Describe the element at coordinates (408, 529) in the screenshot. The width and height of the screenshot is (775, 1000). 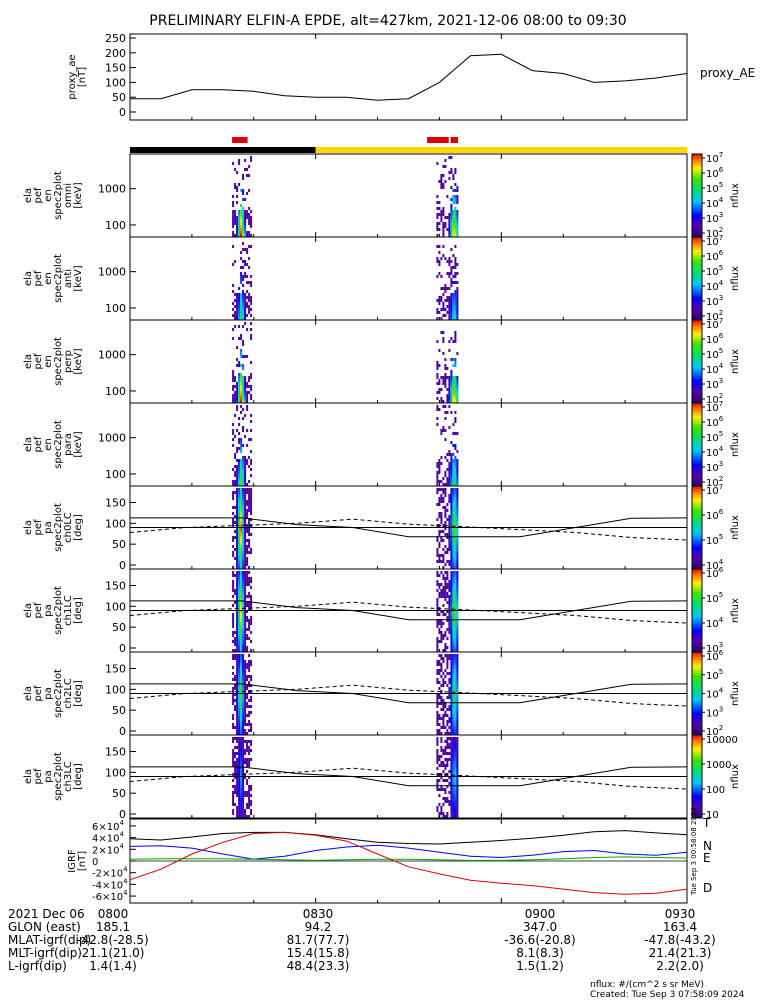
I see `pa-reference-line` at that location.